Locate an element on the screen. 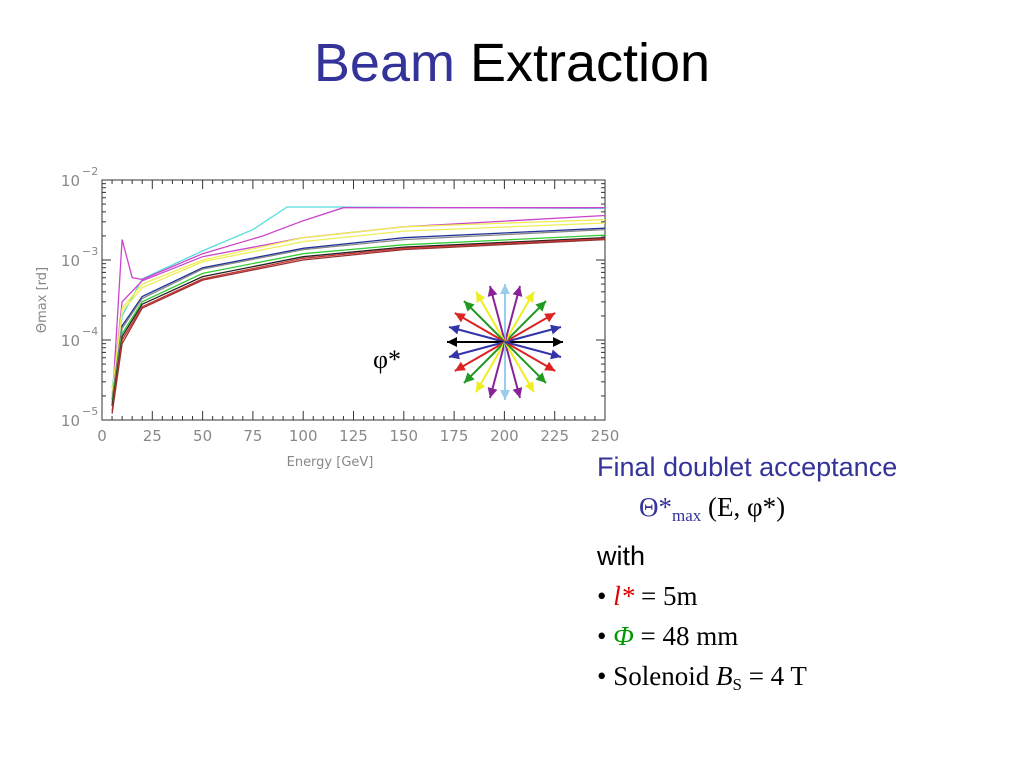 This screenshot has height=768, width=1024. x-tick-label: 150 is located at coordinates (403, 436).